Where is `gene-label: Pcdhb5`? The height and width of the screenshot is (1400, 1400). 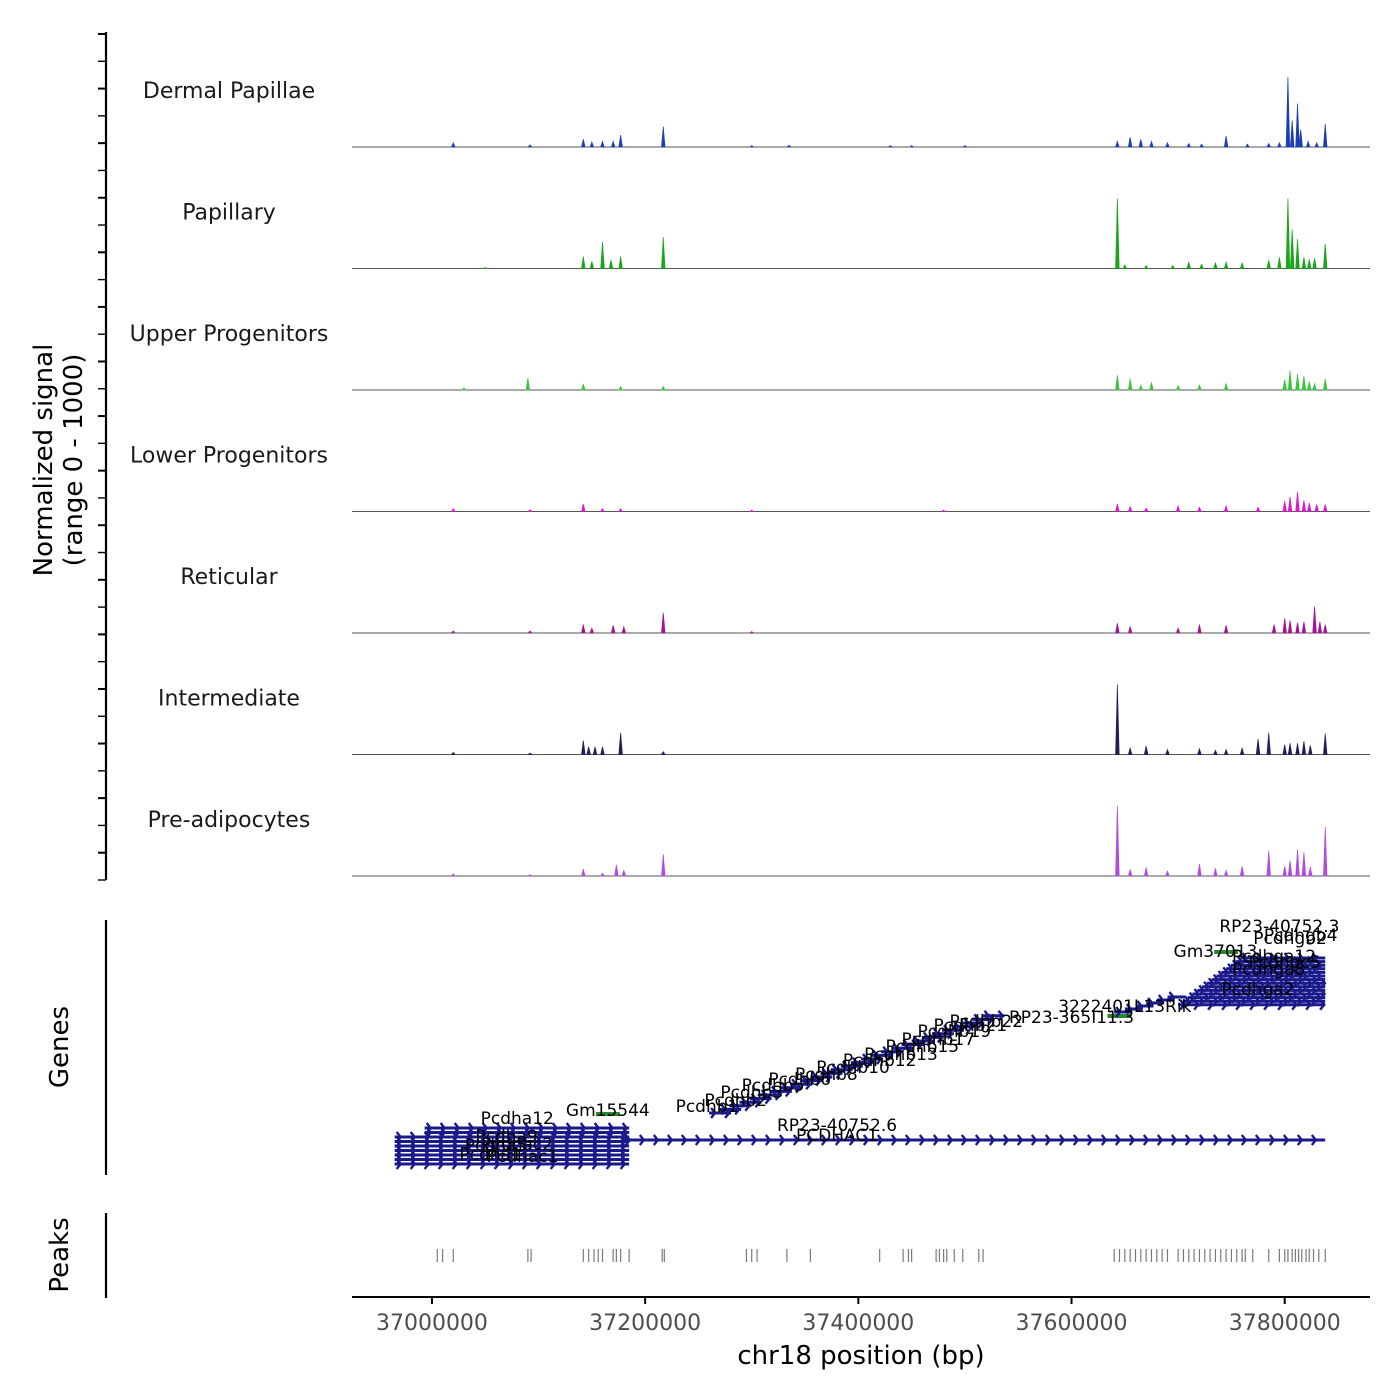
gene-label: Pcdhb5 is located at coordinates (773, 1086).